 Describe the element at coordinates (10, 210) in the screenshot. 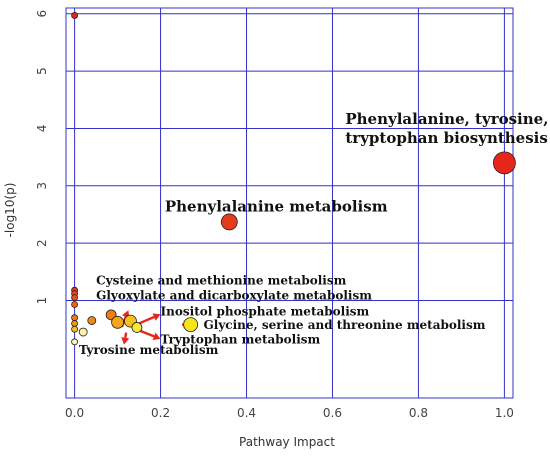

I see `y-axis-title: -log10(p)` at that location.